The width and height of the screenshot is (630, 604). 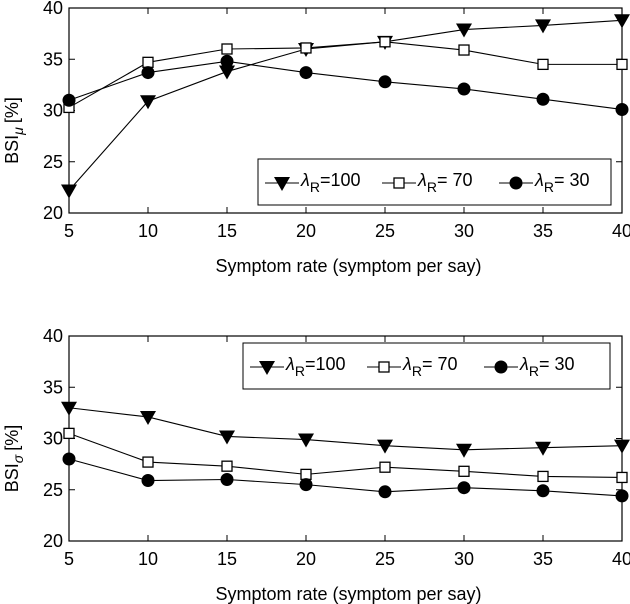 I want to click on series-square-open, so click(x=345, y=75).